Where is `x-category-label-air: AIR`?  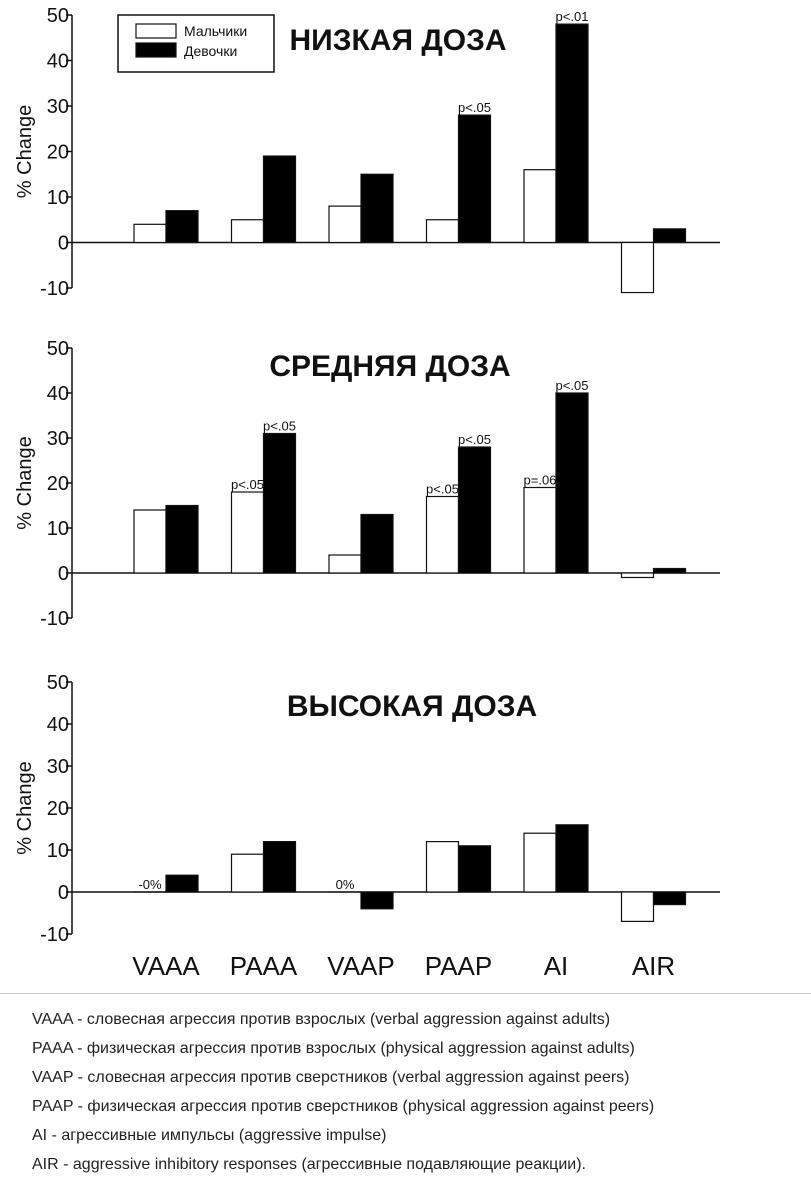
x-category-label-air: AIR is located at coordinates (653, 966).